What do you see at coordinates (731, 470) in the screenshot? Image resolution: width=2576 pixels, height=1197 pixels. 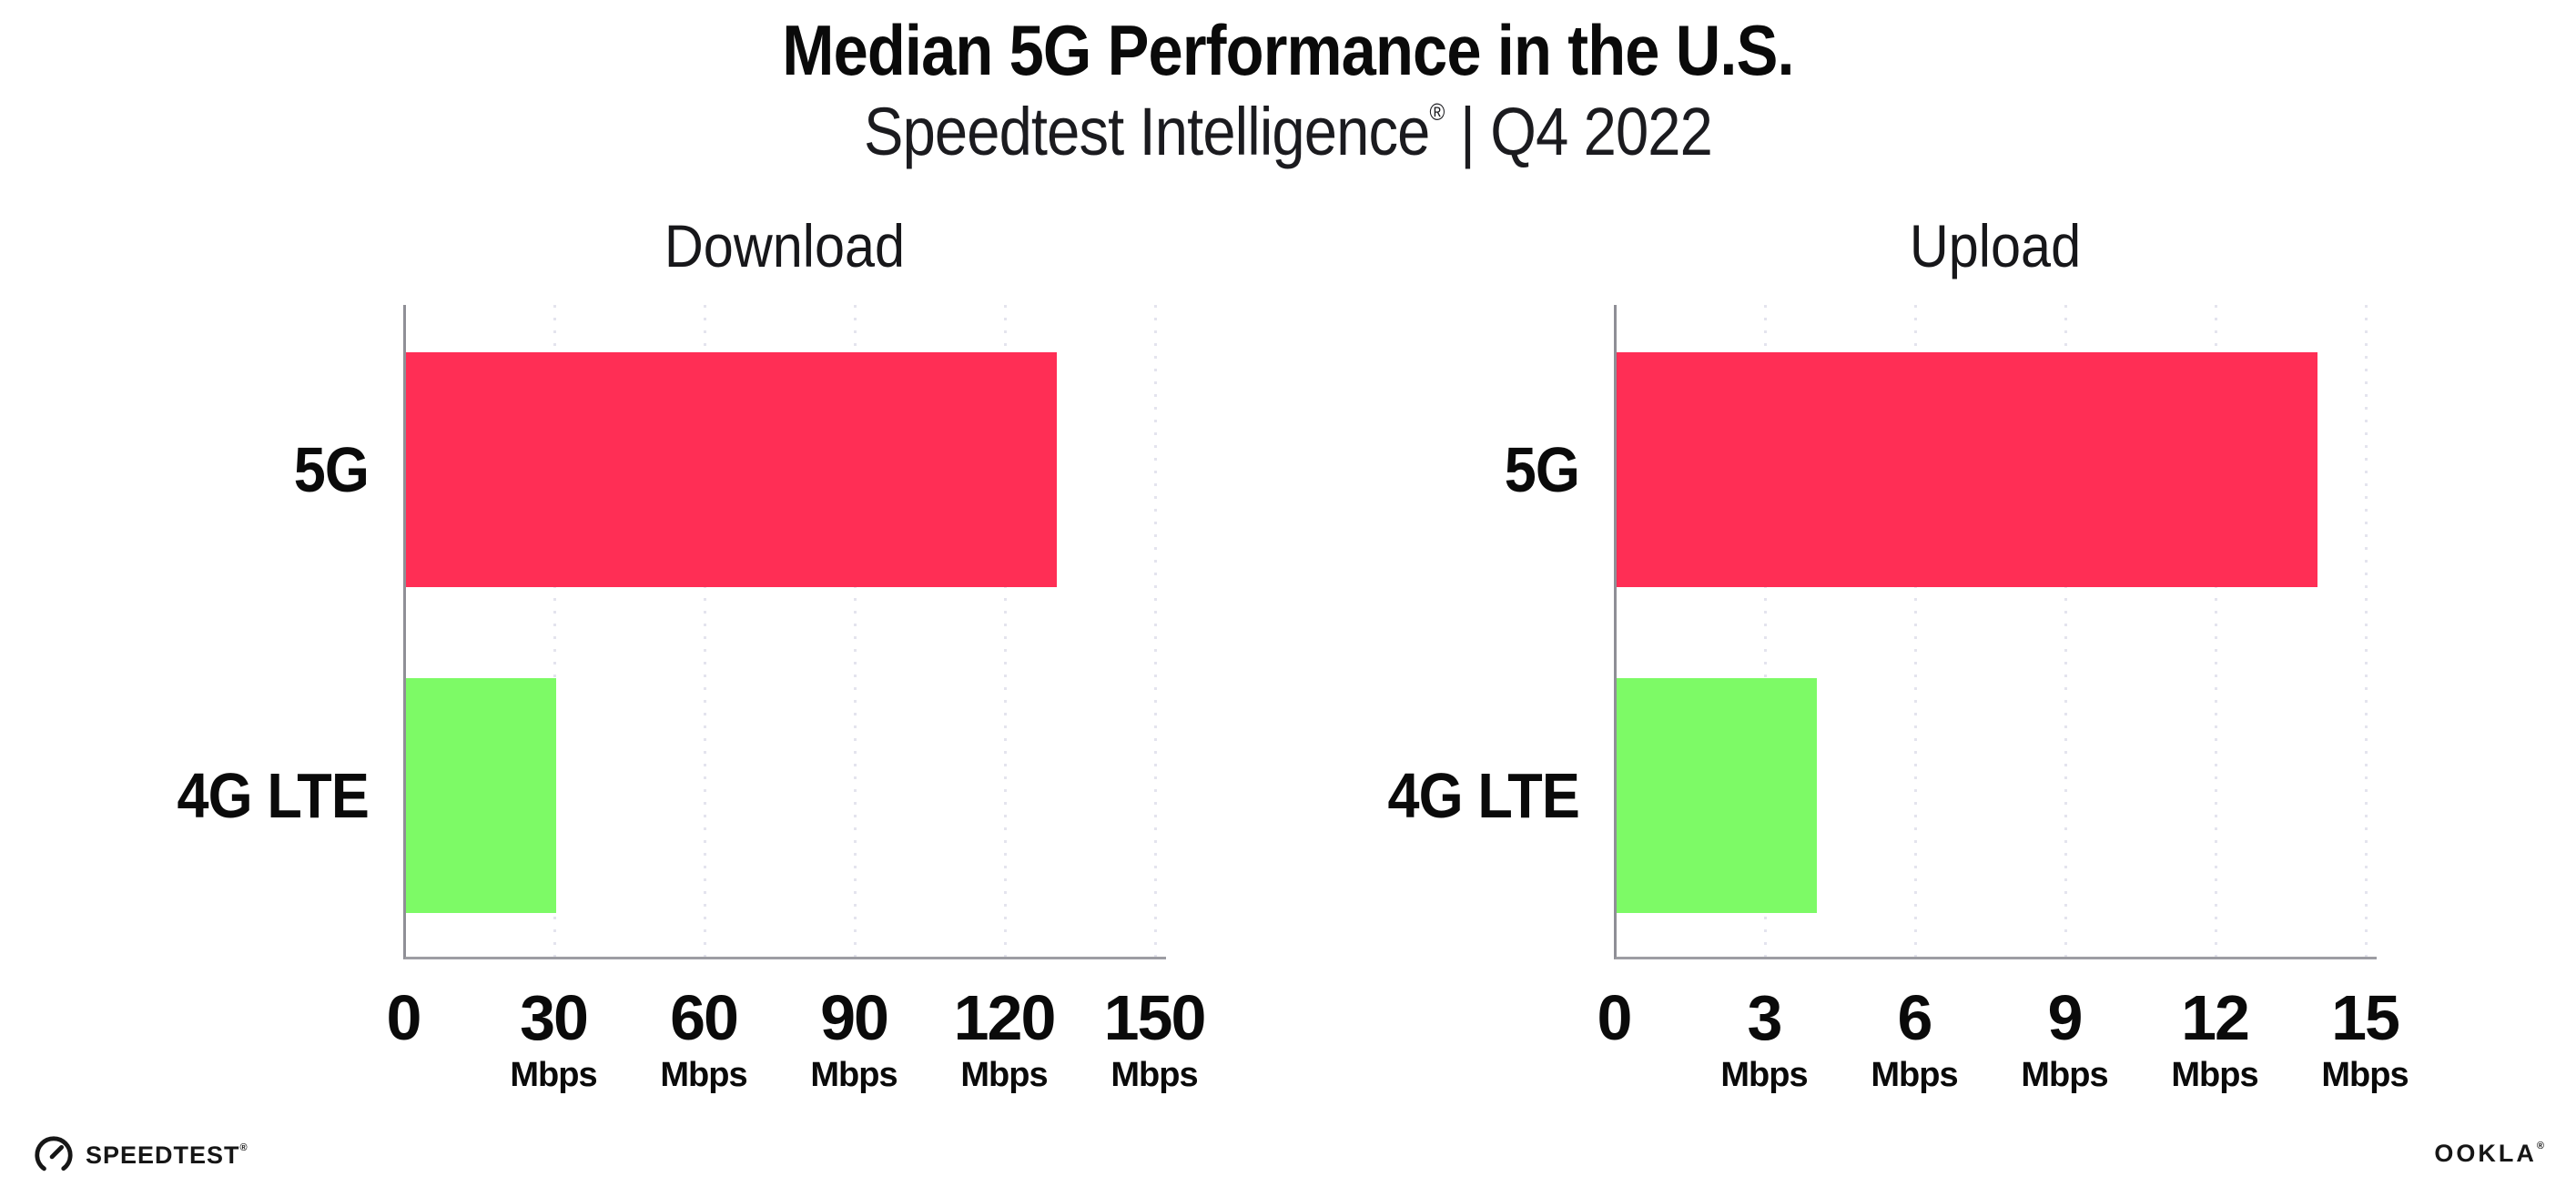 I see `download-bar-5g` at bounding box center [731, 470].